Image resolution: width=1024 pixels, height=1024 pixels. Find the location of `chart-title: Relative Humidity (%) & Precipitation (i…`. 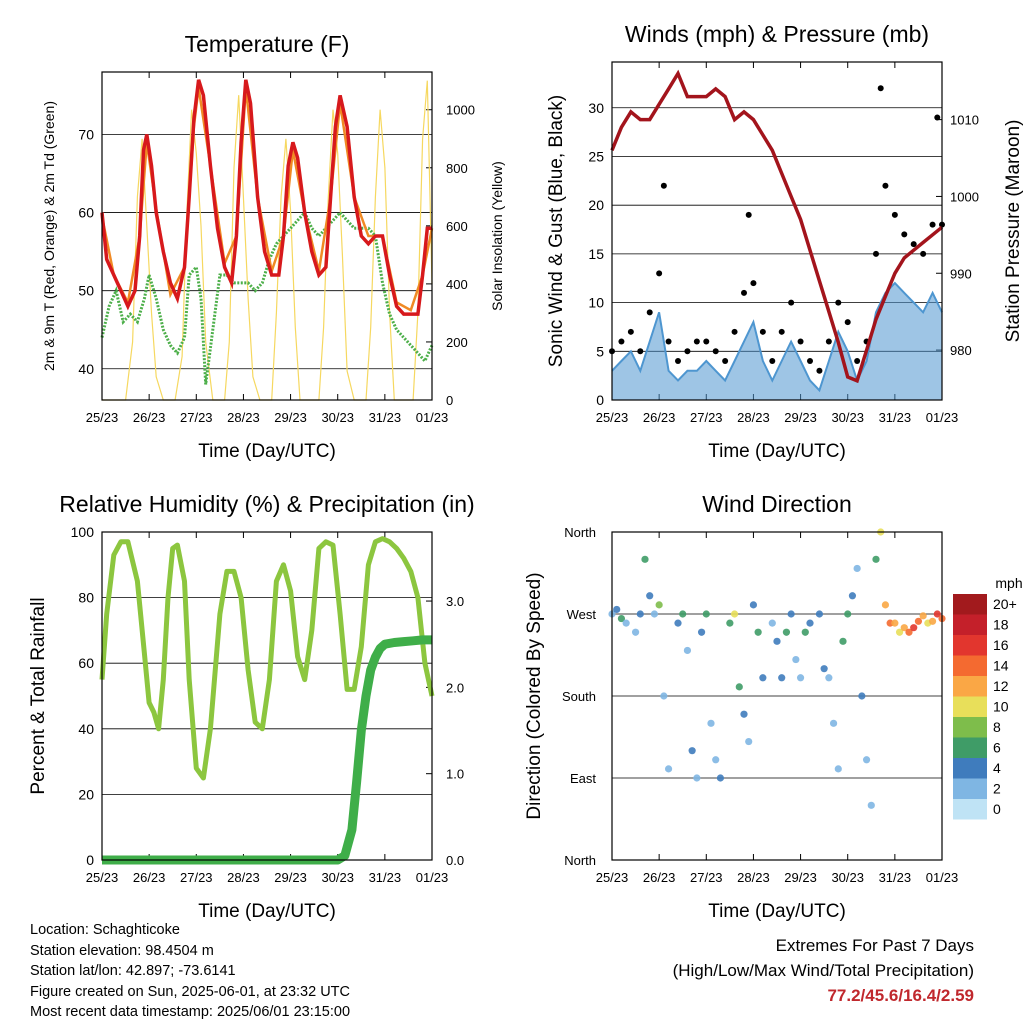

chart-title: Relative Humidity (%) & Precipitation (i… is located at coordinates (266, 504).